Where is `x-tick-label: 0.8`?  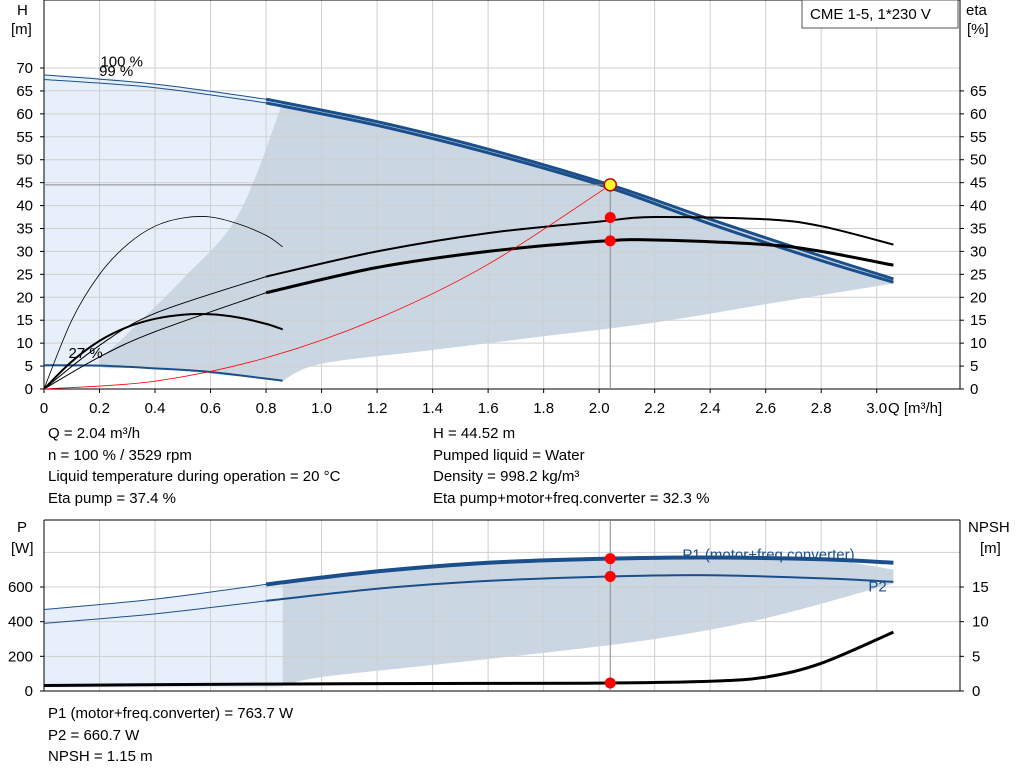 x-tick-label: 0.8 is located at coordinates (266, 408).